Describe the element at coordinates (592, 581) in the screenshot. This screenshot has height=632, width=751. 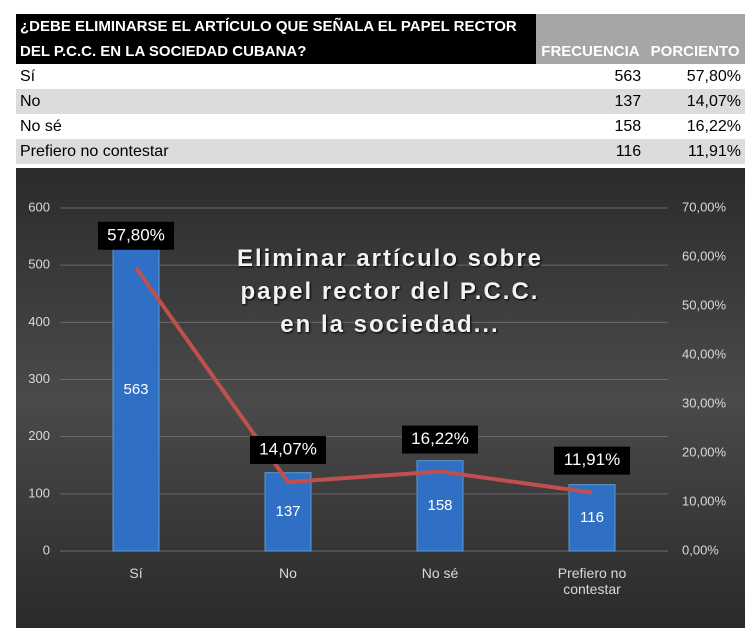
I see `x-tick-label: Prefiero no contestar` at that location.